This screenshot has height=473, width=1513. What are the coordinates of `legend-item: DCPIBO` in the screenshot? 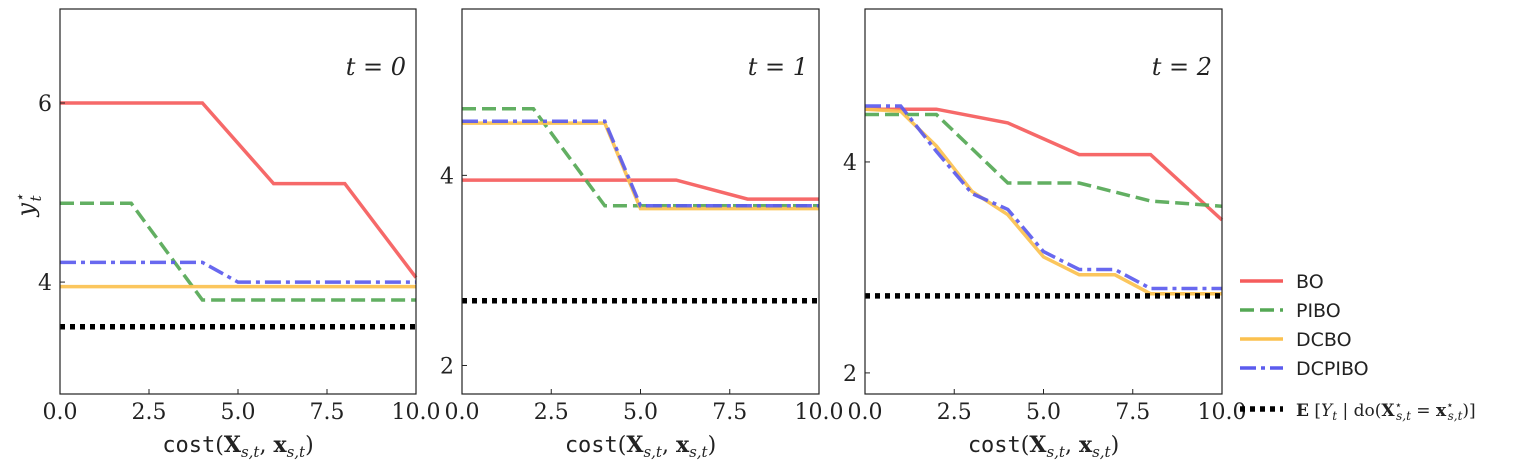 It's located at (1304, 369).